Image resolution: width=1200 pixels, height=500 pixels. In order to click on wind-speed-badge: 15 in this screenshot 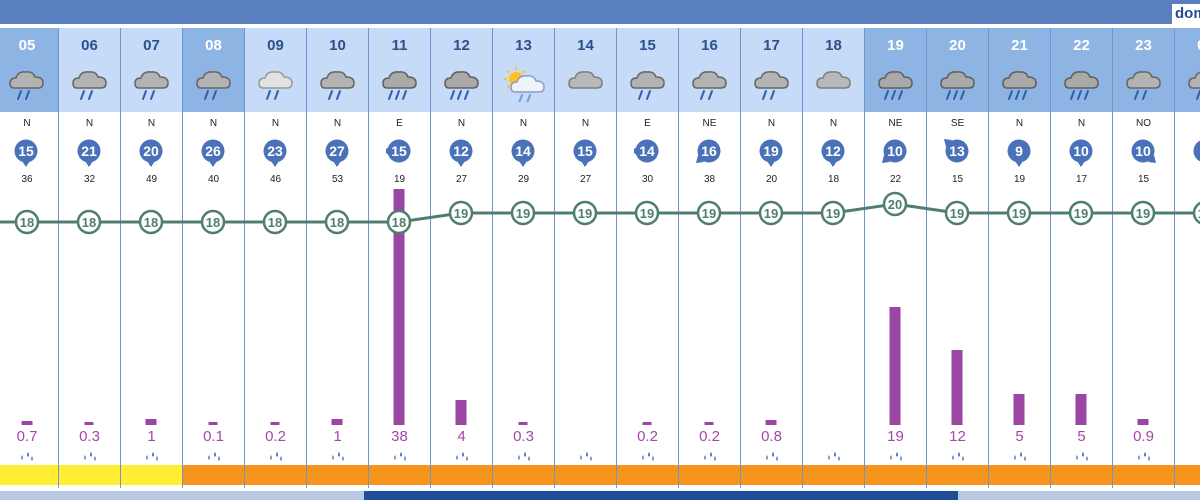, I will do `click(585, 152)`.